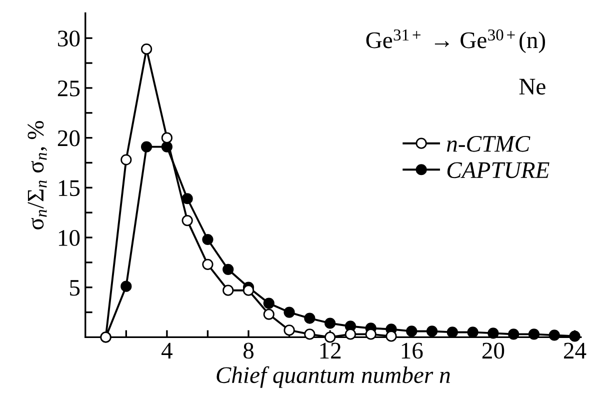  What do you see at coordinates (38, 175) in the screenshot?
I see `y-axis-title: σ$_{n}$/Σ$_{n}$ σ$_{n}$, %` at bounding box center [38, 175].